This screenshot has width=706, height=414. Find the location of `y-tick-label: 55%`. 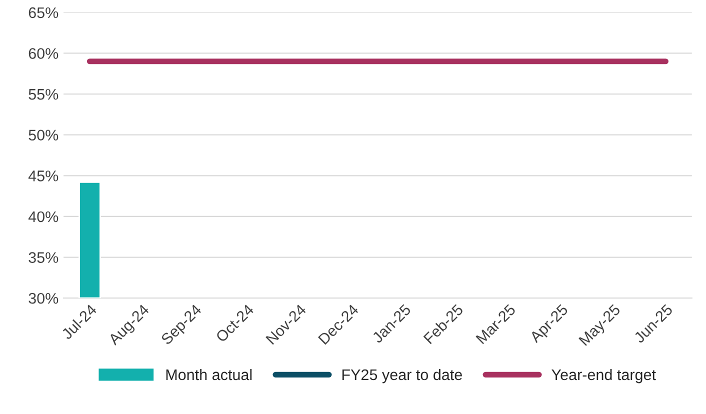

y-tick-label: 55% is located at coordinates (43, 94).